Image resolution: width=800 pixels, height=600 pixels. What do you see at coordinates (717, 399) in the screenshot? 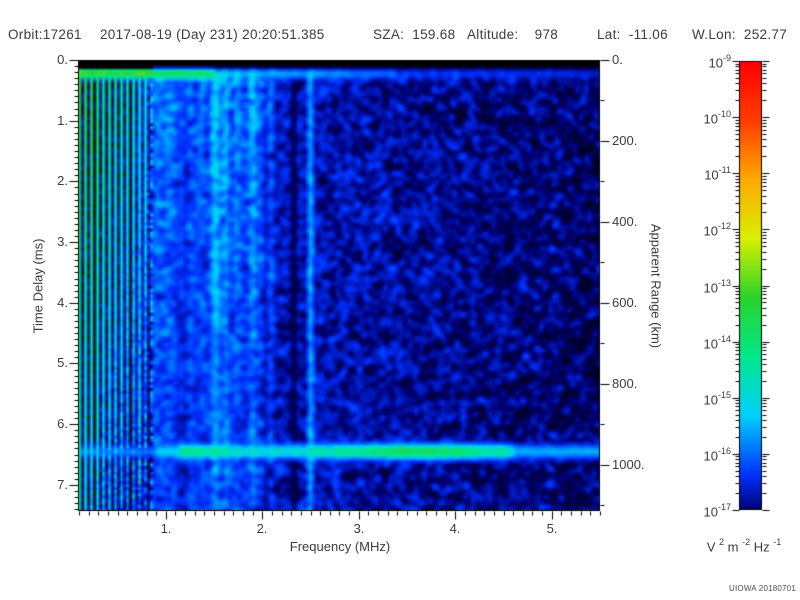
I see `colorbar-tick-label: 10-15` at bounding box center [717, 399].